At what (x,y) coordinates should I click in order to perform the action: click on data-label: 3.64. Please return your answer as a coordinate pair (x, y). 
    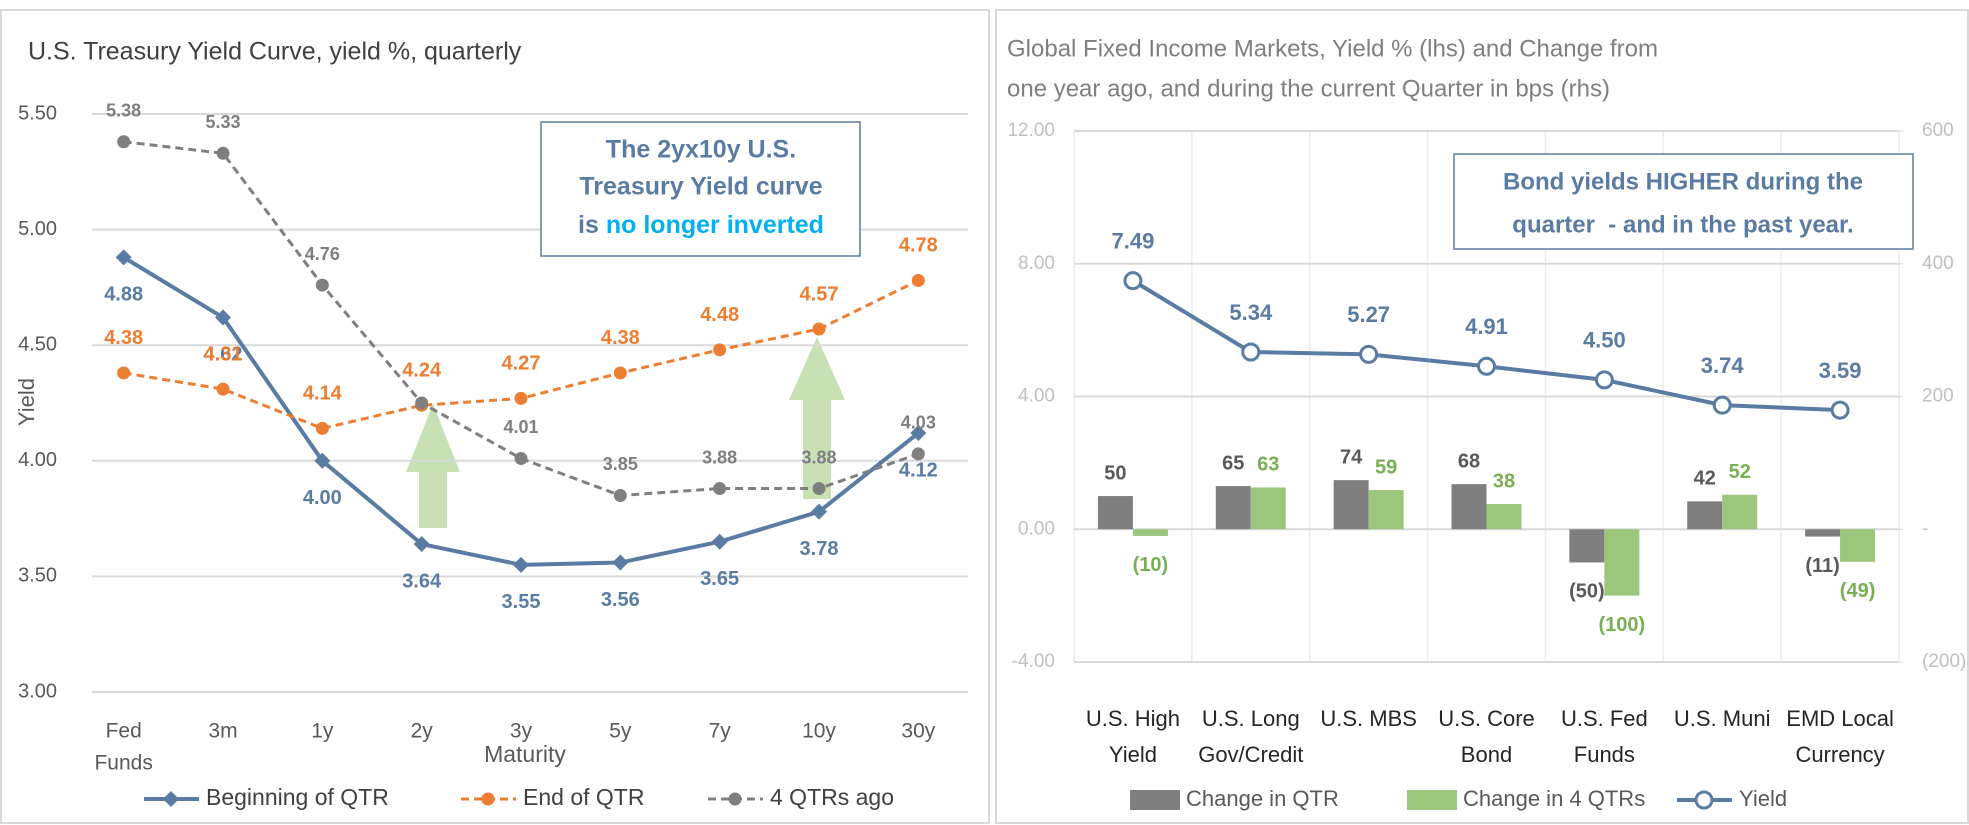
    Looking at the image, I should click on (422, 581).